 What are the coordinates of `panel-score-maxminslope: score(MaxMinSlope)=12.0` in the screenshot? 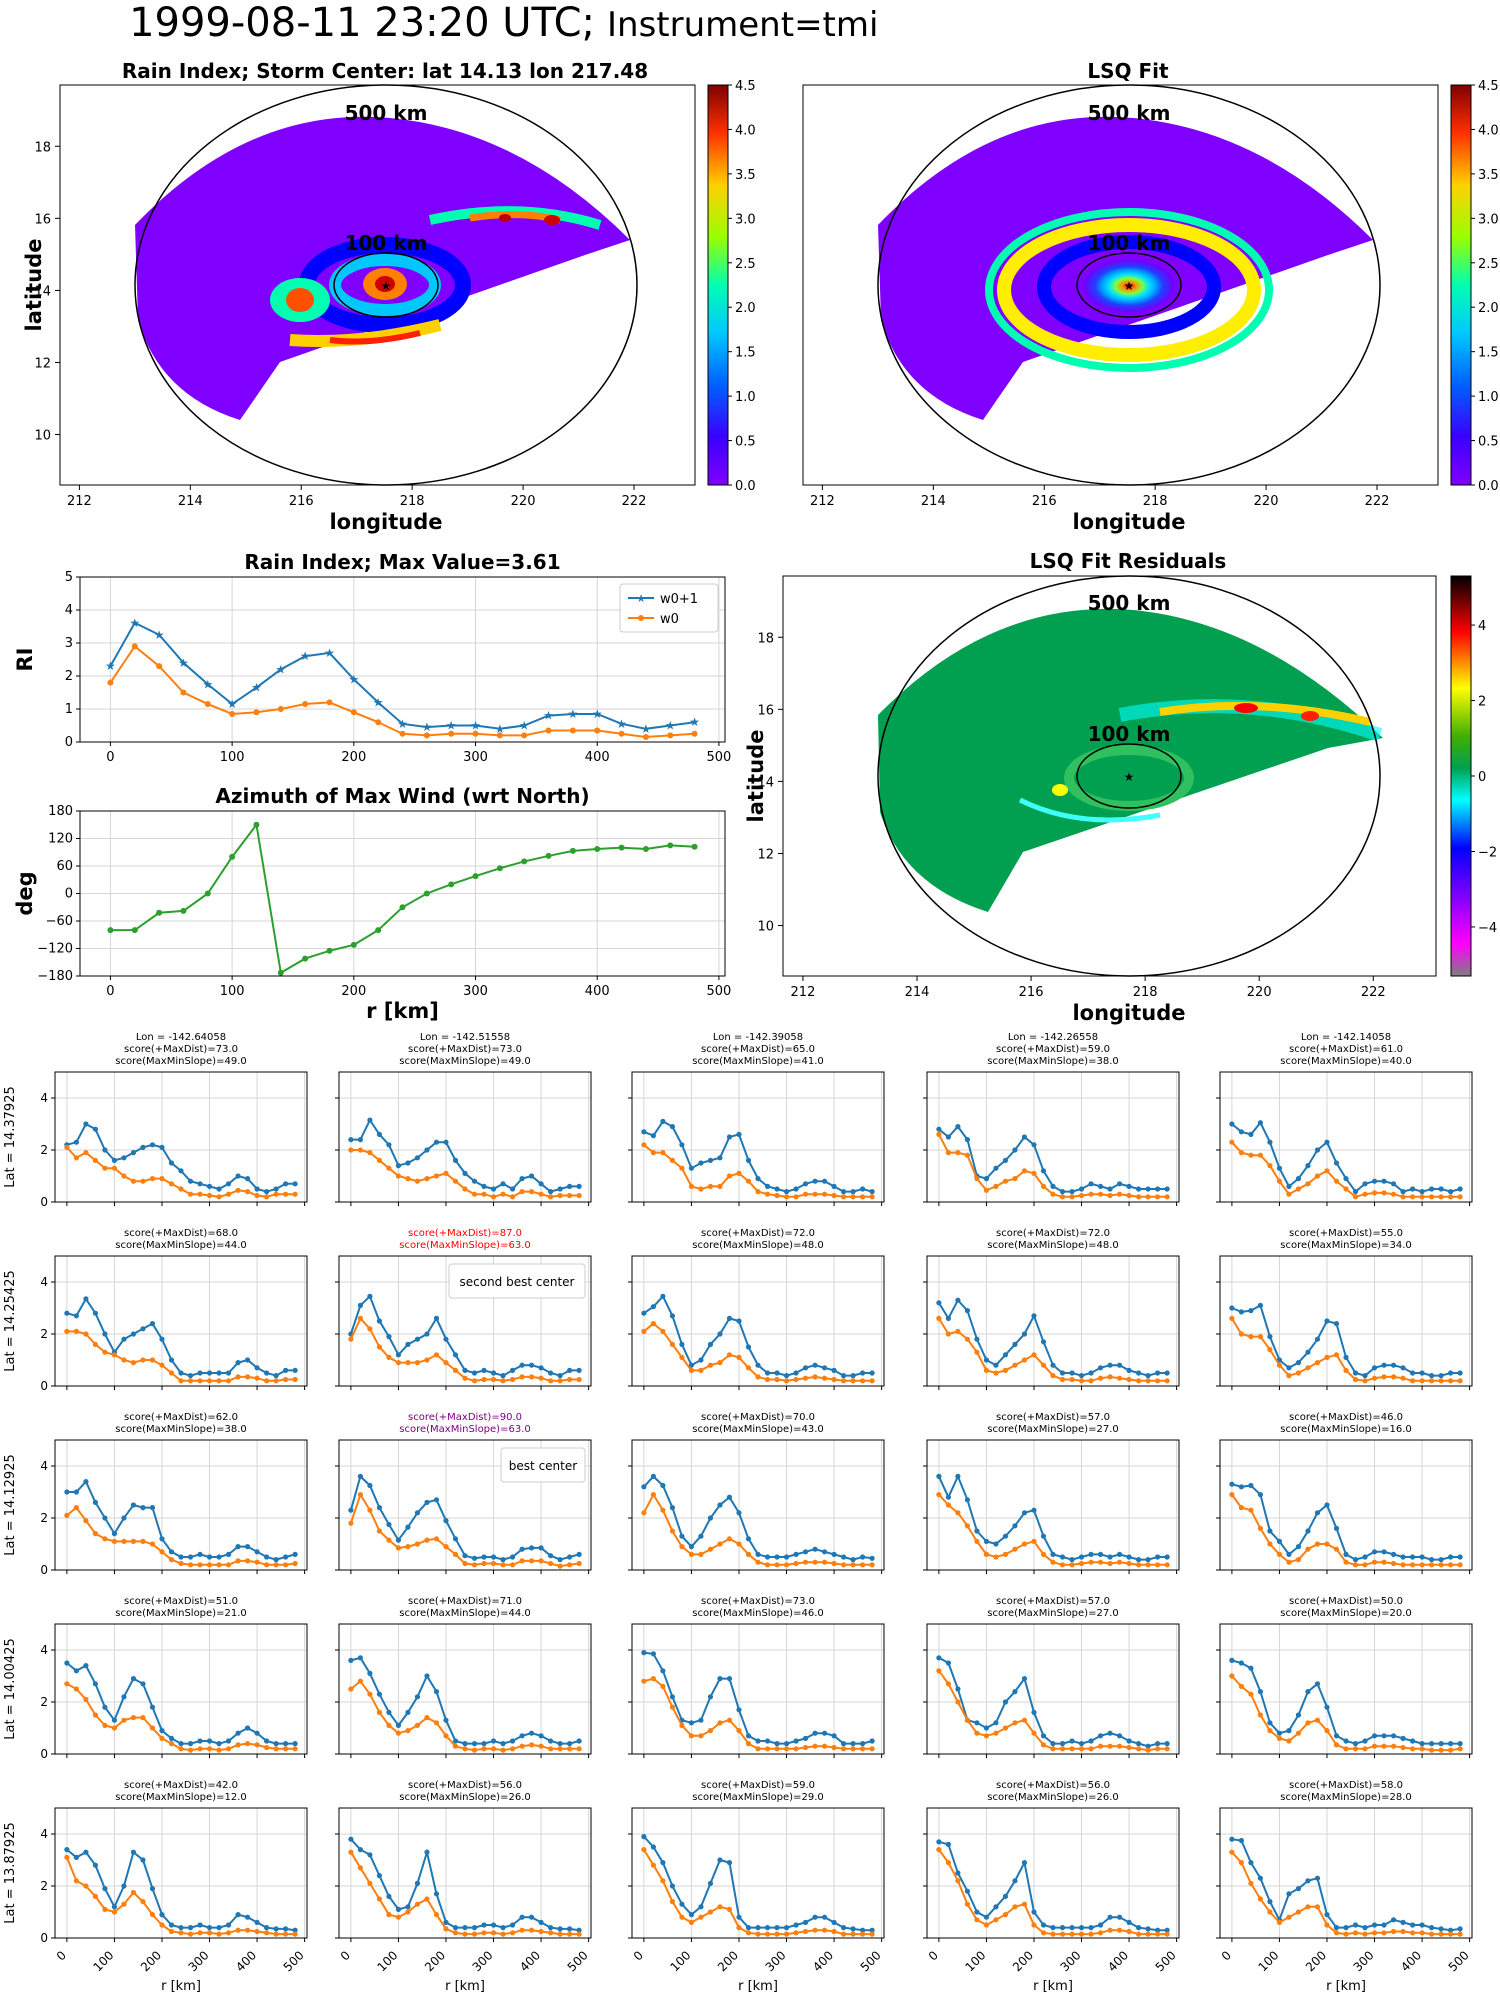 It's located at (180, 1797).